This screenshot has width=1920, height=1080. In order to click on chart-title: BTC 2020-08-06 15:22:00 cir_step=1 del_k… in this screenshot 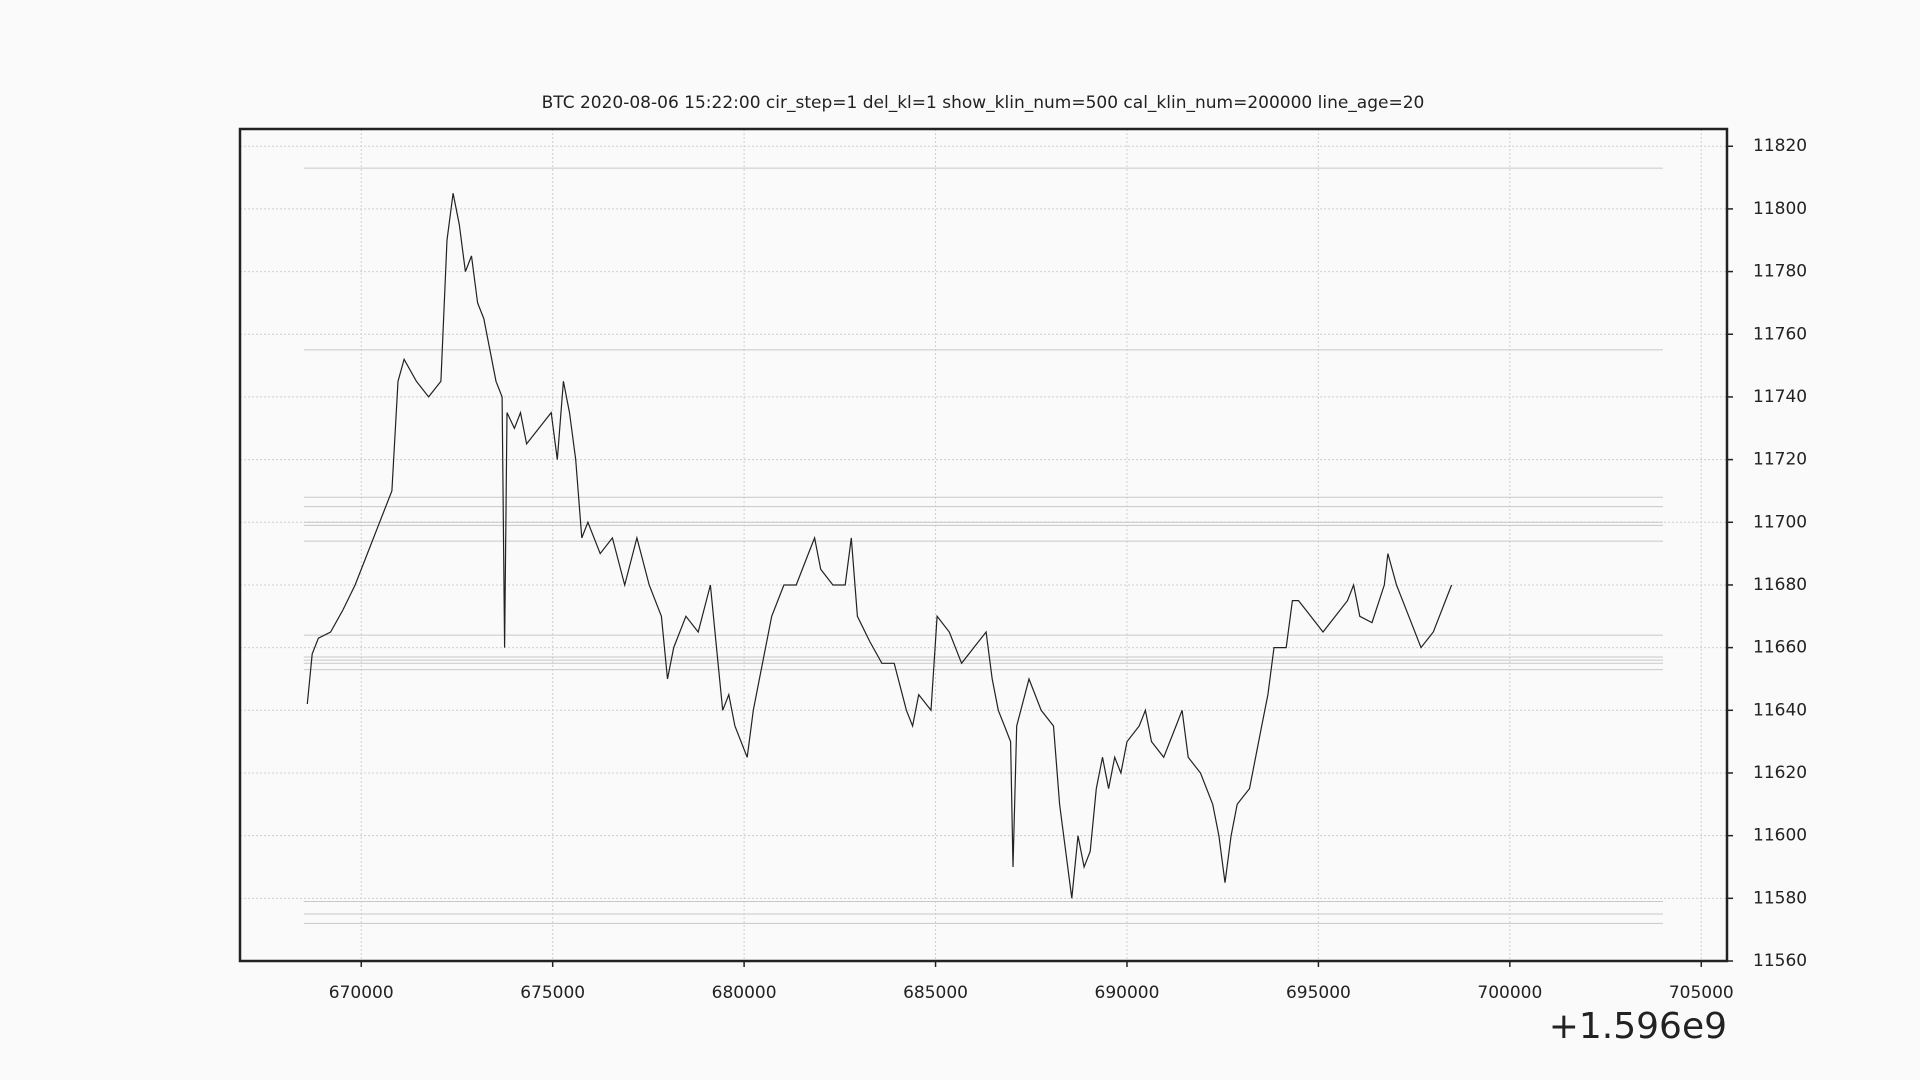, I will do `click(983, 103)`.